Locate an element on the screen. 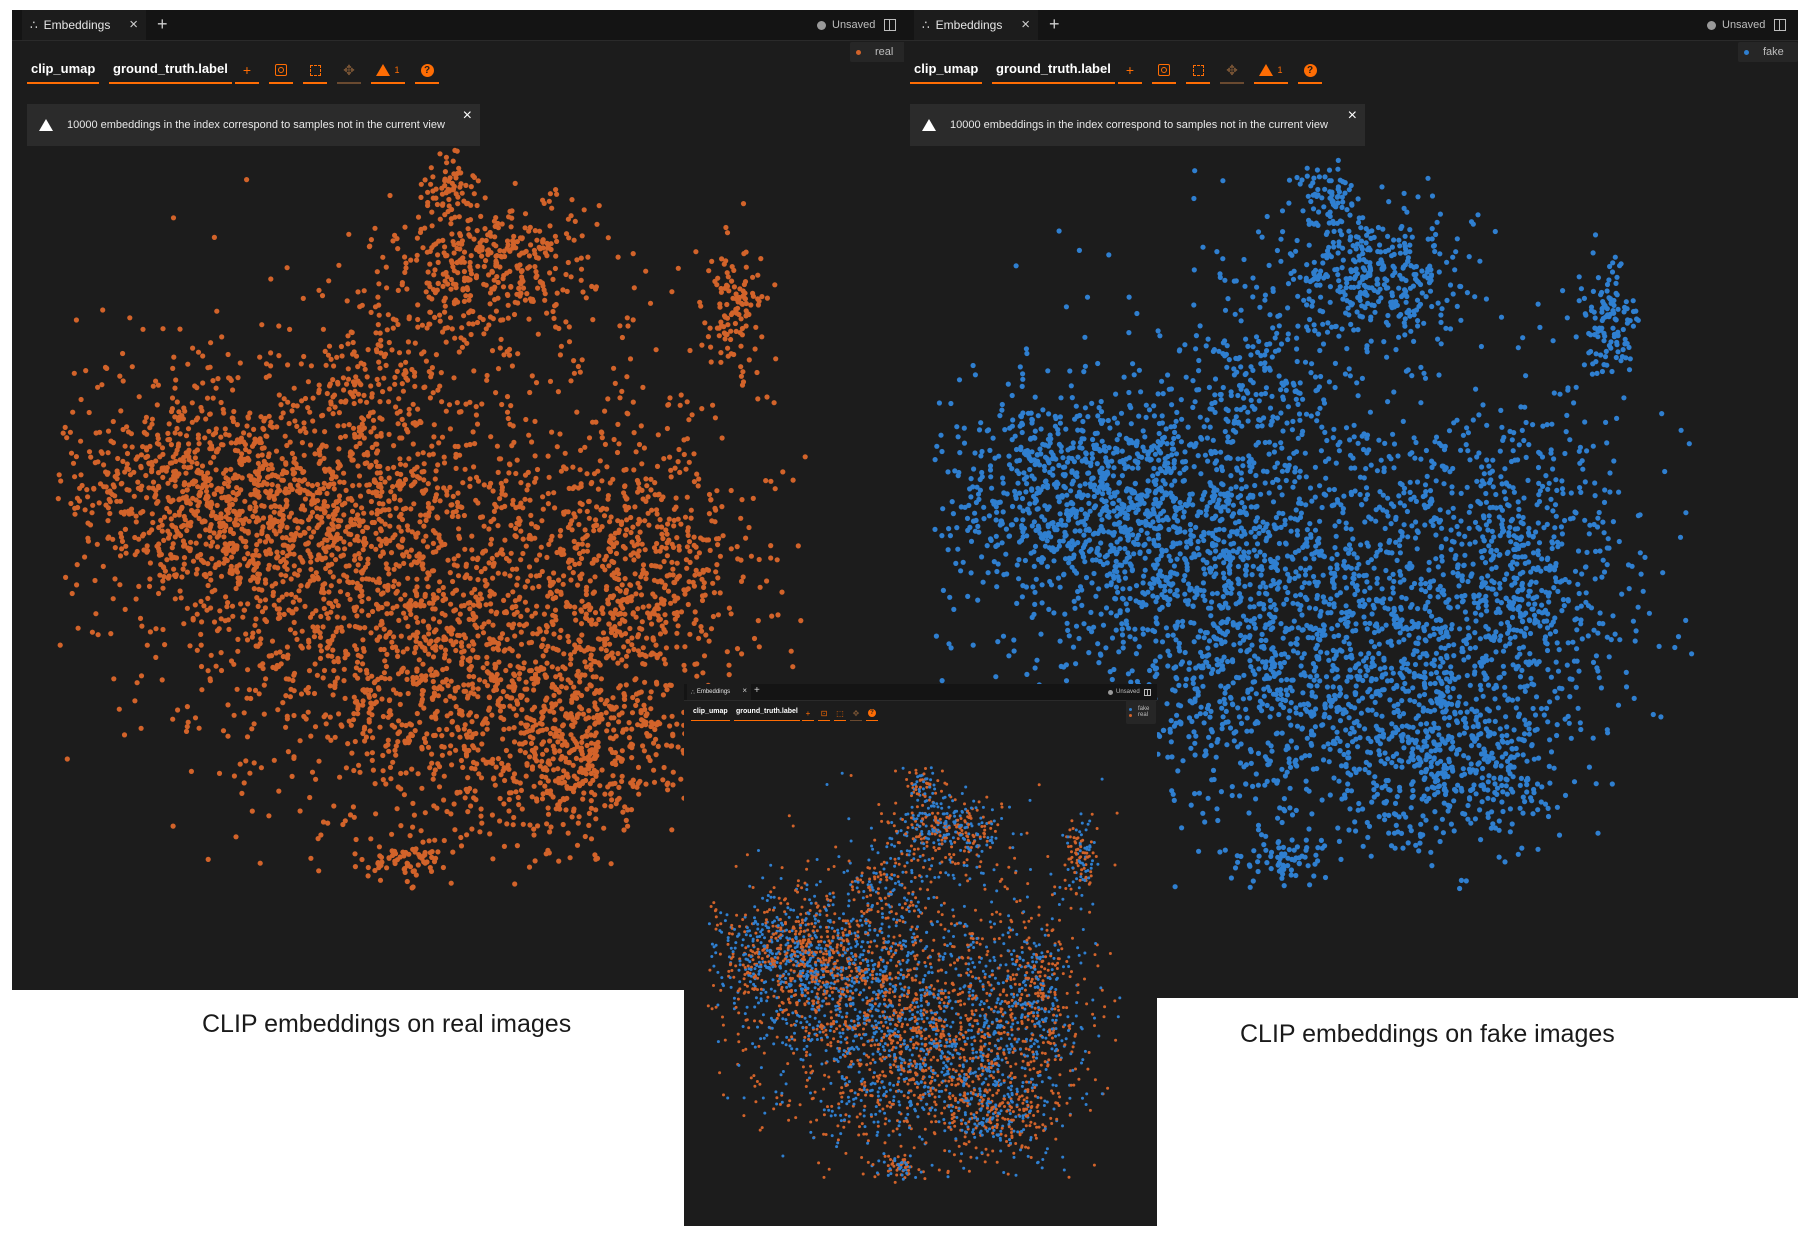  legend-row-real: real is located at coordinates (1138, 715).